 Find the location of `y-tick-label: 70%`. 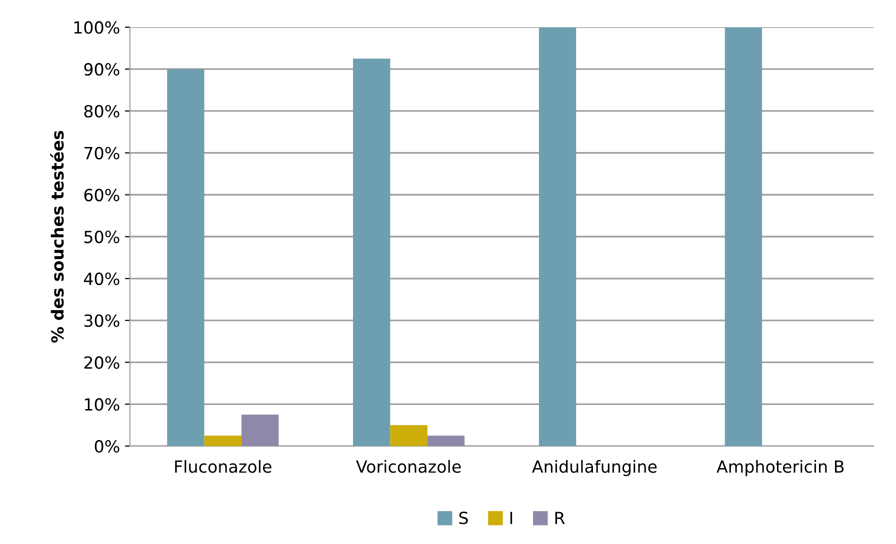

y-tick-label: 70% is located at coordinates (102, 153).